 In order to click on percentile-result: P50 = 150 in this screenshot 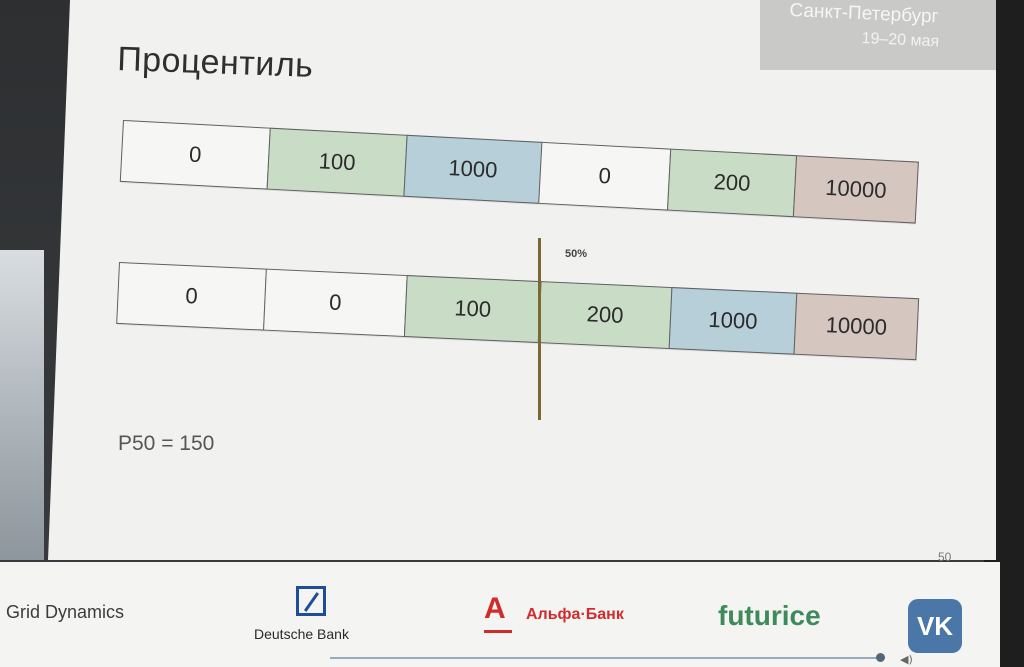, I will do `click(166, 443)`.